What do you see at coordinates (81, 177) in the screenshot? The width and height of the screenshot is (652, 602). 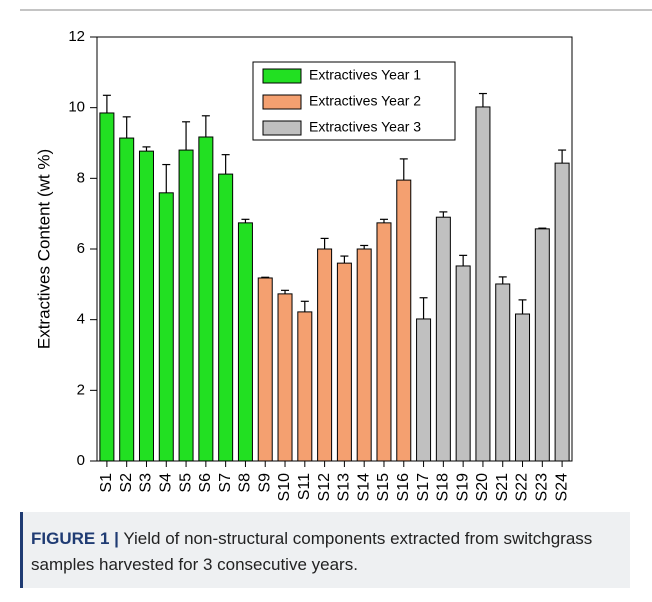 I see `y-tick-label: 8` at bounding box center [81, 177].